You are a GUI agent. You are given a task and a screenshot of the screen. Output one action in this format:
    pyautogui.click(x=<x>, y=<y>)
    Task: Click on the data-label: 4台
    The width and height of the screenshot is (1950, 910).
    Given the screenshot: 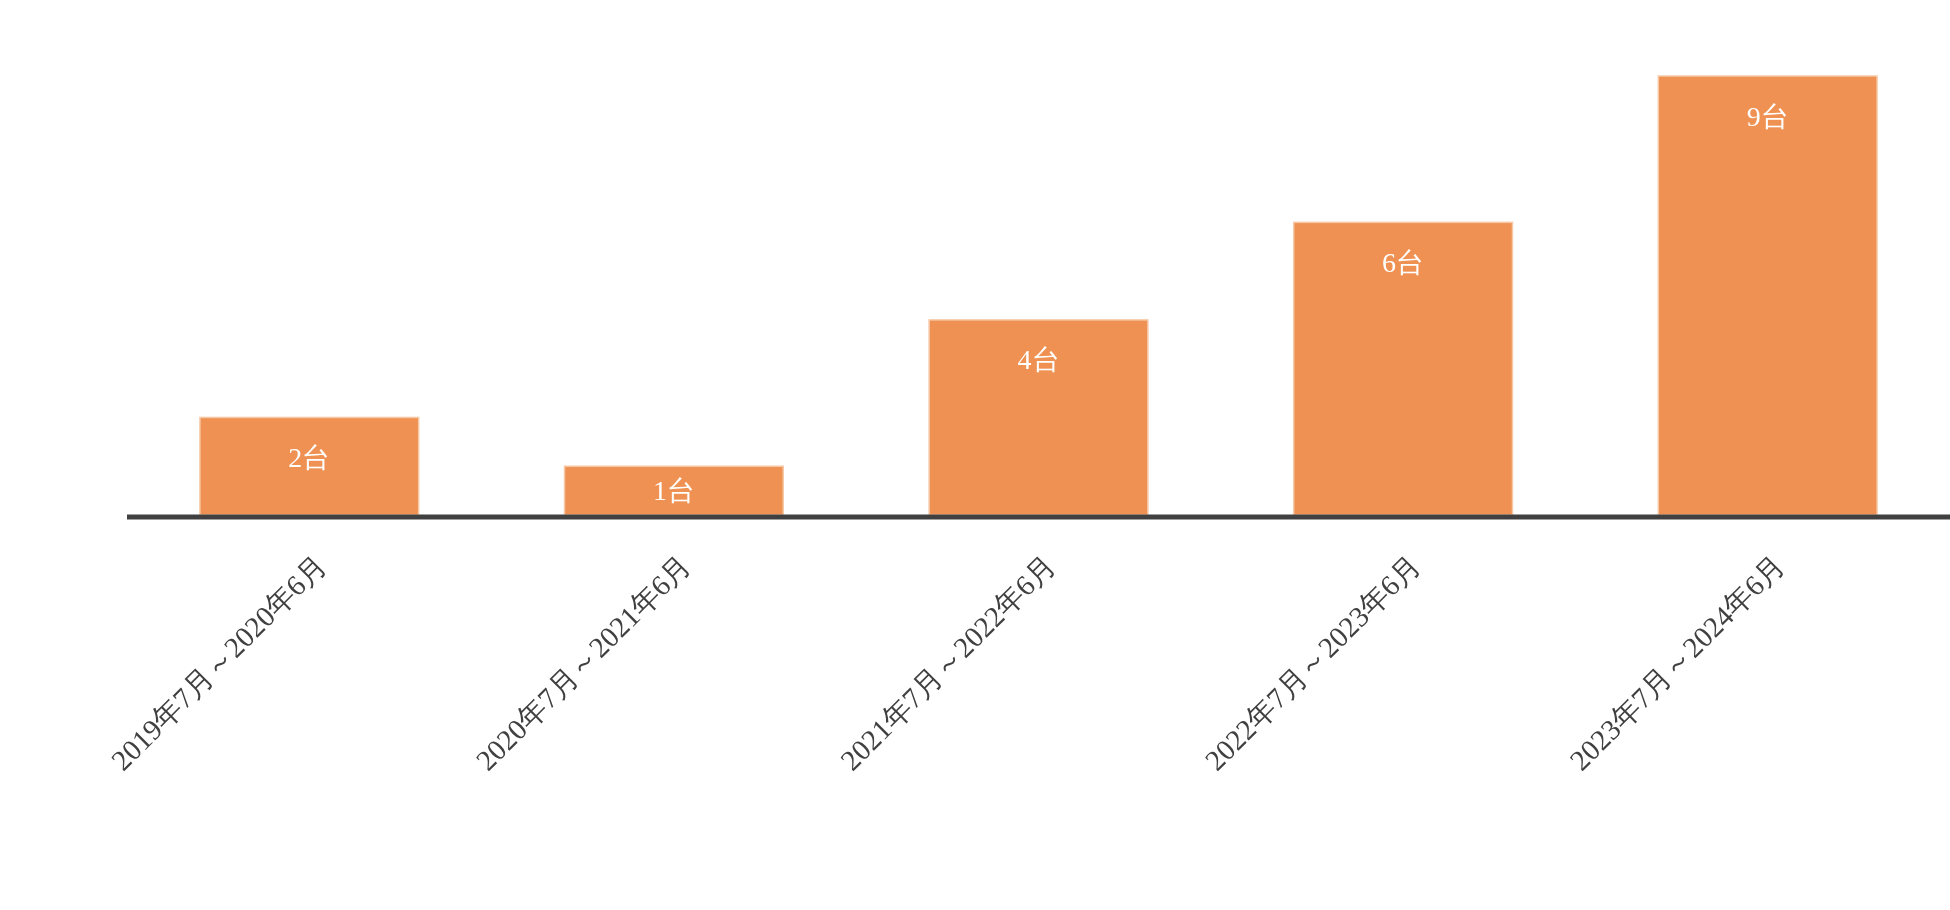 What is the action you would take?
    pyautogui.click(x=1038, y=360)
    